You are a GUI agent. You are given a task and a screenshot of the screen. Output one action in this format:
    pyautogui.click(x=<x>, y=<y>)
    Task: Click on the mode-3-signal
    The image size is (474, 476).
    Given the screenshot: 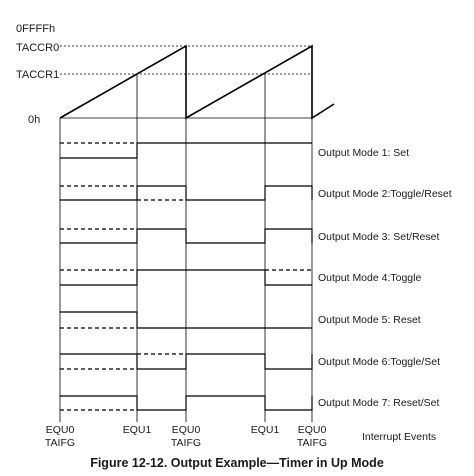 What is the action you would take?
    pyautogui.click(x=186, y=236)
    